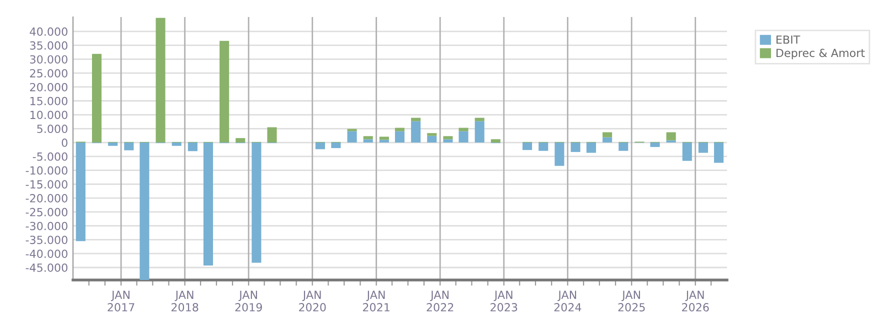  What do you see at coordinates (49, 31) in the screenshot?
I see `y-tick-label: 40.000` at bounding box center [49, 31].